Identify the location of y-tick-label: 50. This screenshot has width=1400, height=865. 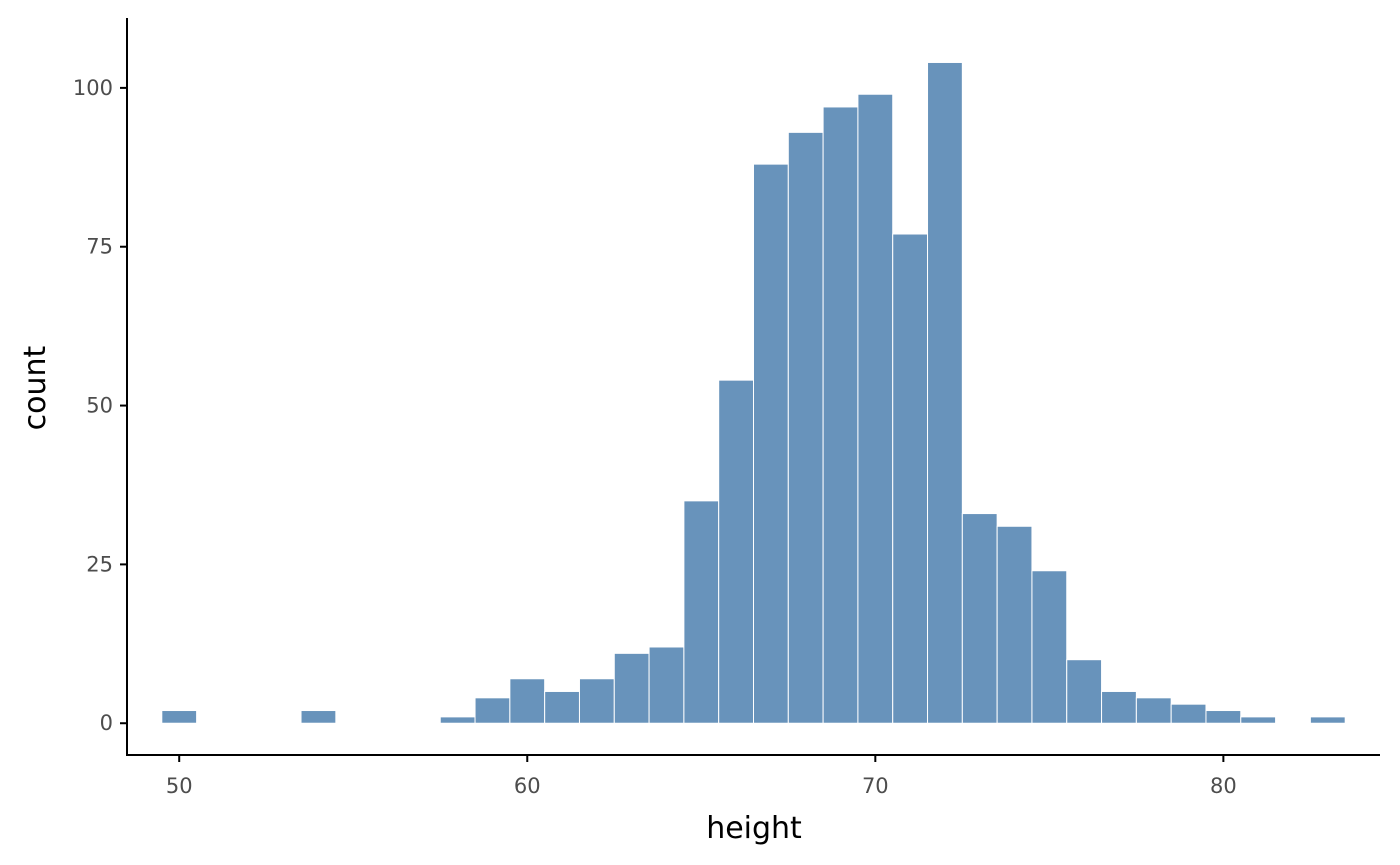
(99, 406).